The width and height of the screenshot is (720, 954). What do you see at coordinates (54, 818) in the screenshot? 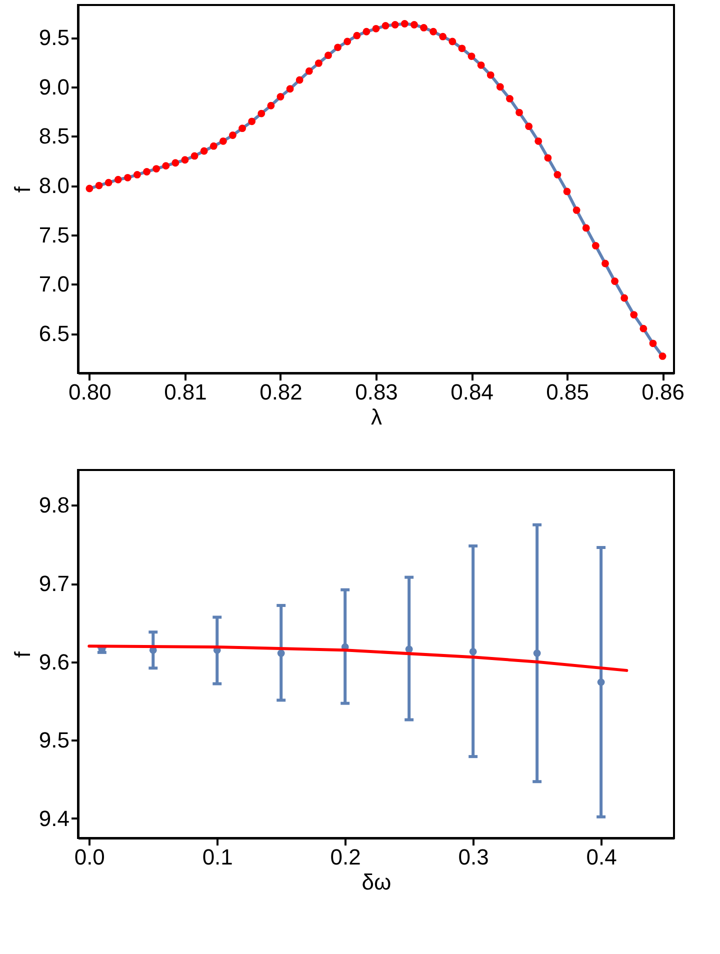
I see `y-tick-label: 9.4` at bounding box center [54, 818].